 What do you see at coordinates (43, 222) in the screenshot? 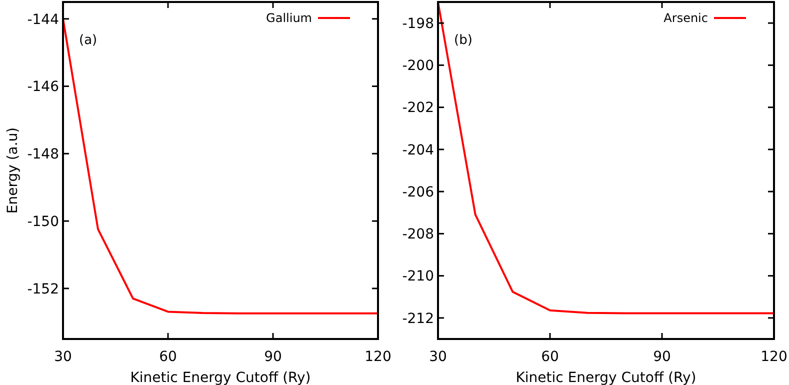
I see `y-tick-label: -150` at bounding box center [43, 222].